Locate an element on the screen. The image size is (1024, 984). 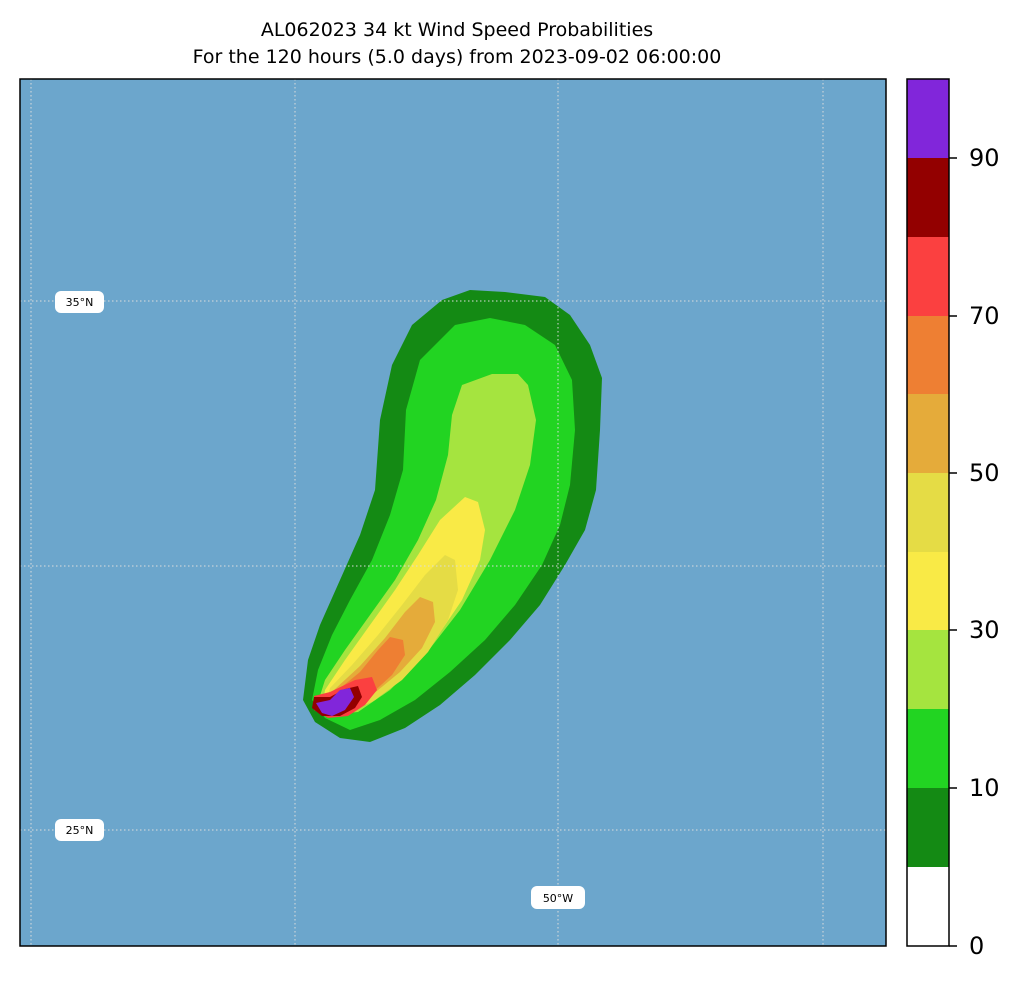
colorbar-tick-label: 70 is located at coordinates (984, 316).